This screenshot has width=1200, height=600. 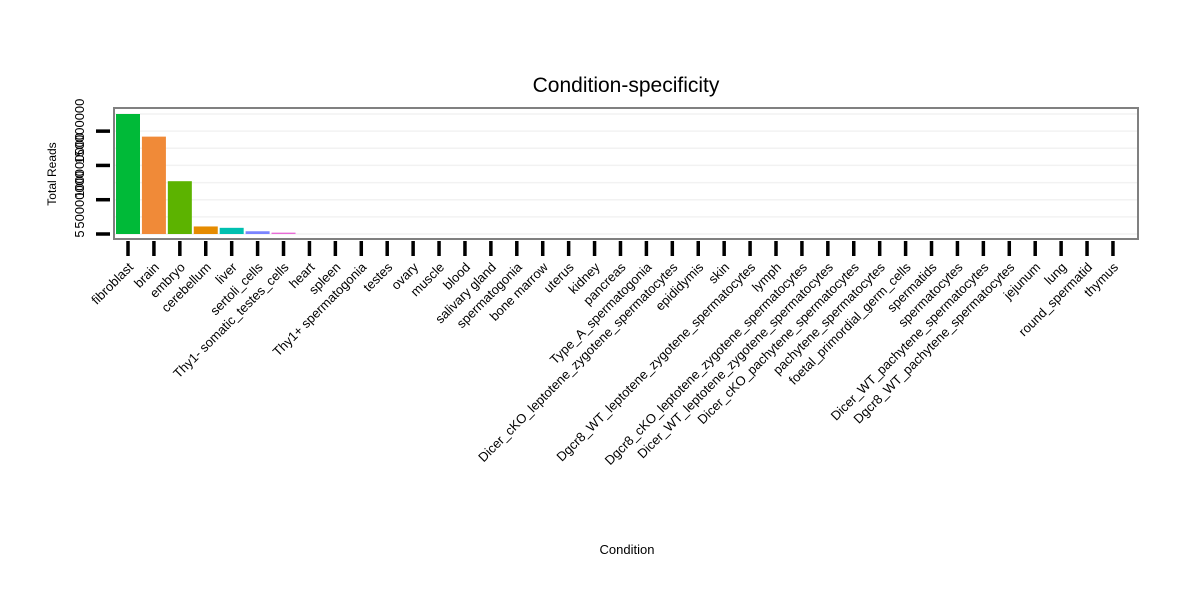 I want to click on chart-title: Condition-specificity, so click(x=626, y=85).